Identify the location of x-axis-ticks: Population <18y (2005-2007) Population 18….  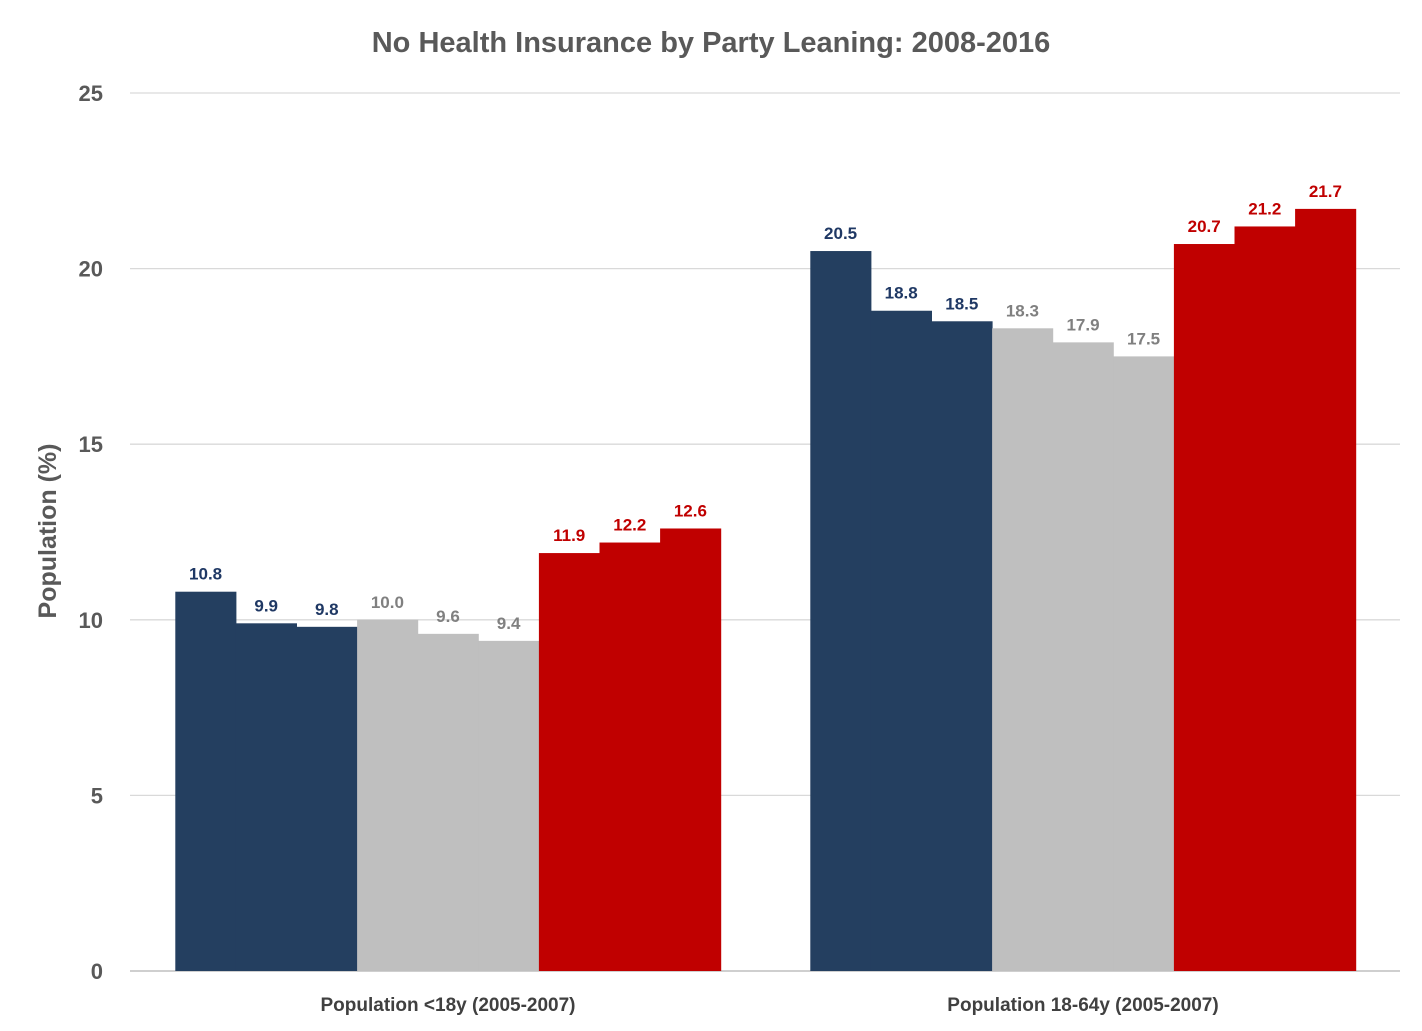
(769, 1005).